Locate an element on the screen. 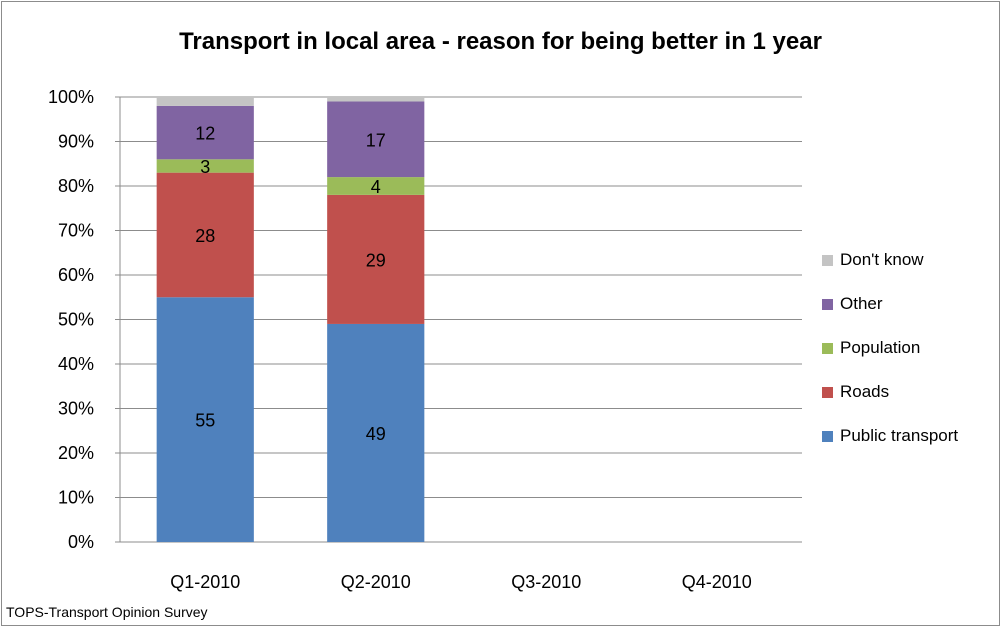 This screenshot has width=1001, height=627. legend-label: Roads is located at coordinates (865, 391).